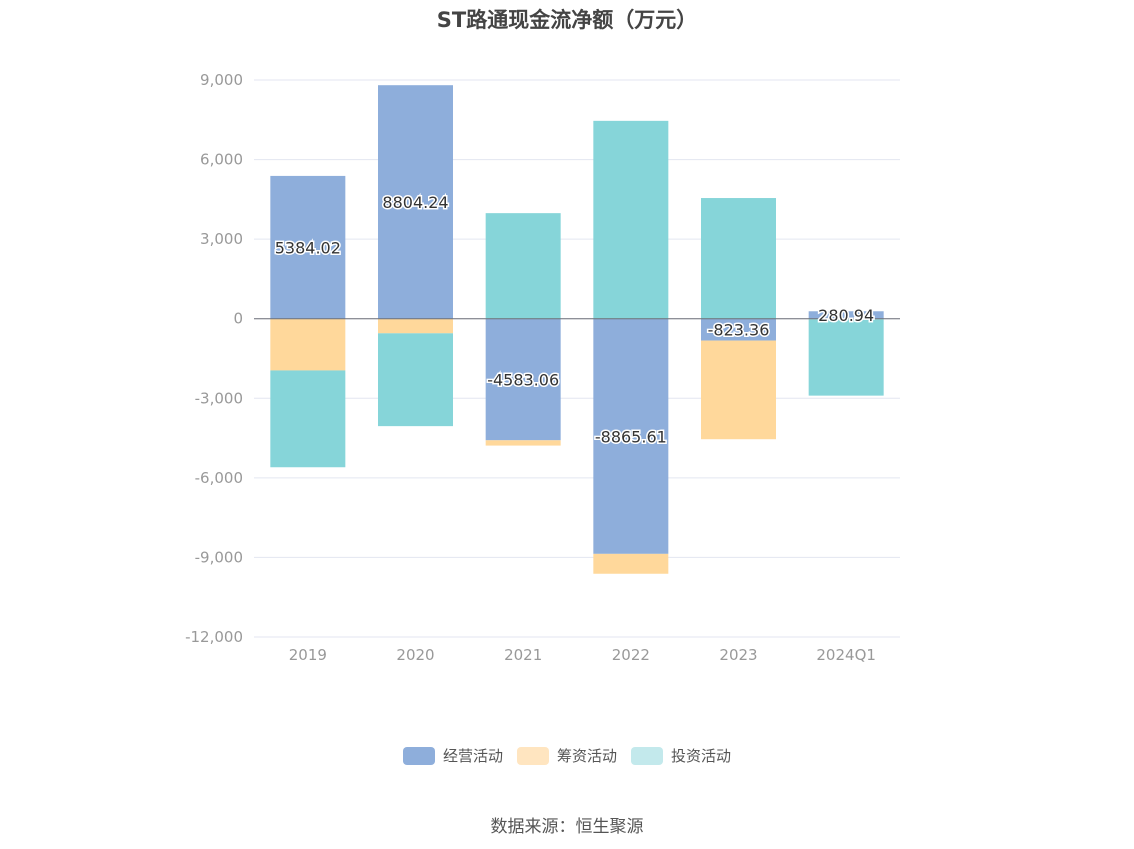 The image size is (1134, 849). What do you see at coordinates (415, 326) in the screenshot?
I see `bar-1-2020` at bounding box center [415, 326].